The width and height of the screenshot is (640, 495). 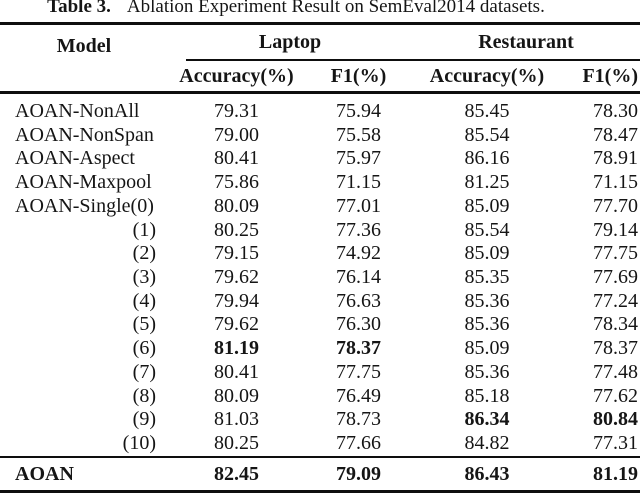 What do you see at coordinates (236, 76) in the screenshot?
I see `column-header-laptop-accuracy: Accuracy(%)` at bounding box center [236, 76].